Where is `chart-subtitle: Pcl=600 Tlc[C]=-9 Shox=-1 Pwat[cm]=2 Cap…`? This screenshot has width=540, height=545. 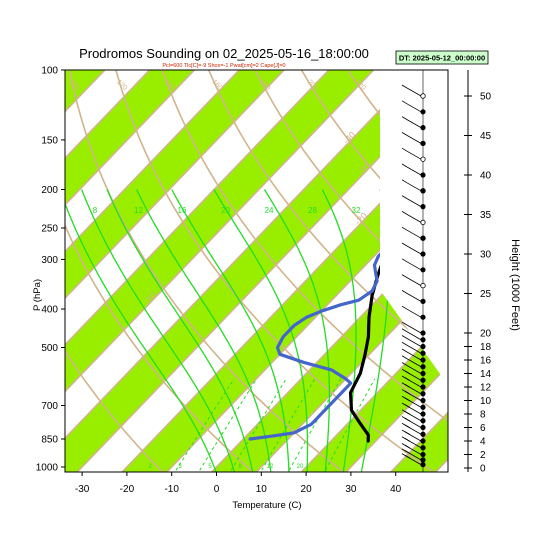 chart-subtitle: Pcl=600 Tlc[C]=-9 Shox=-1 Pwat[cm]=2 Cap… is located at coordinates (223, 66).